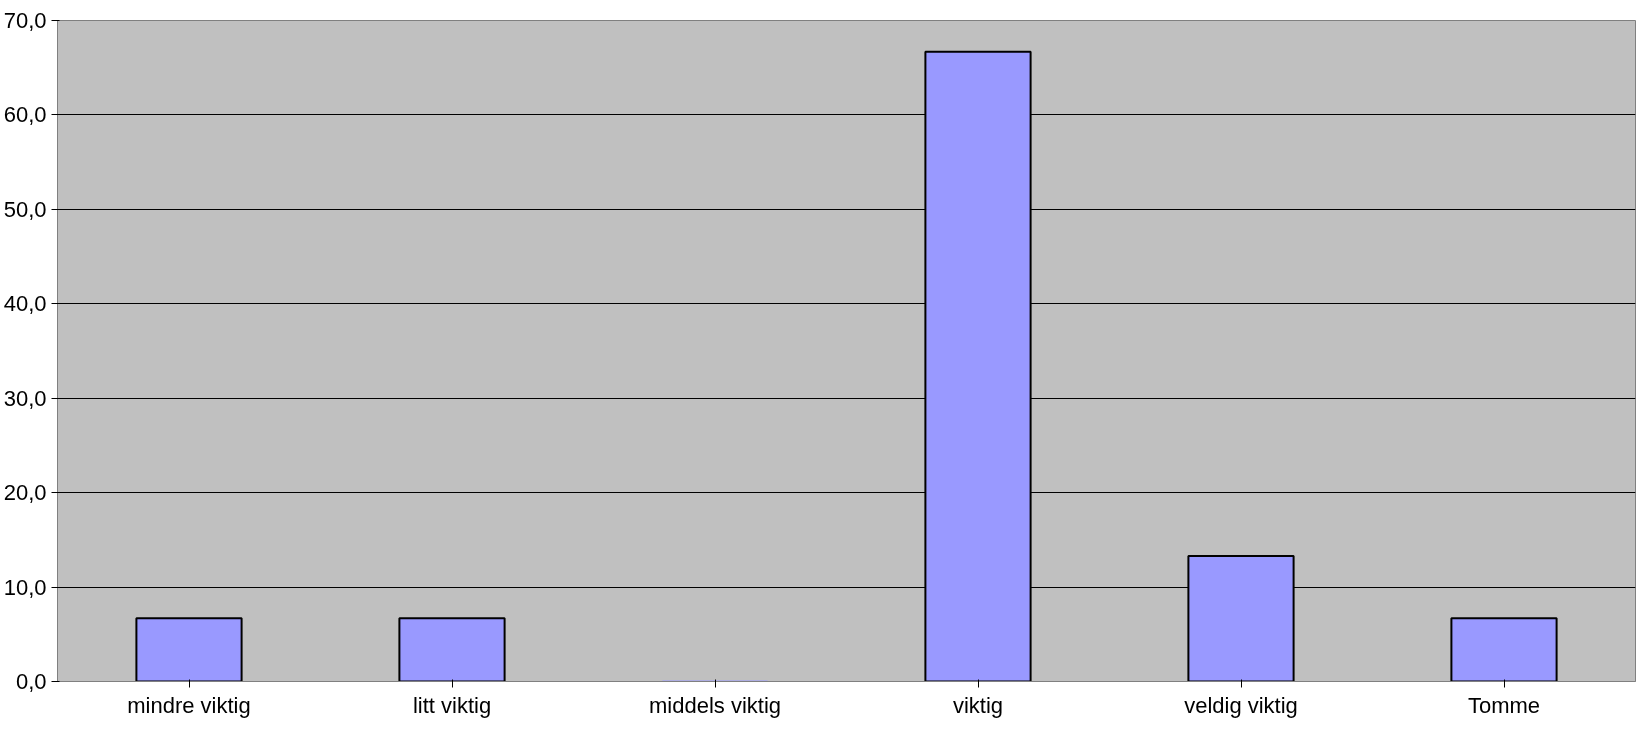 This screenshot has width=1650, height=730. What do you see at coordinates (25, 398) in the screenshot?
I see `y-tick-label: 30,0` at bounding box center [25, 398].